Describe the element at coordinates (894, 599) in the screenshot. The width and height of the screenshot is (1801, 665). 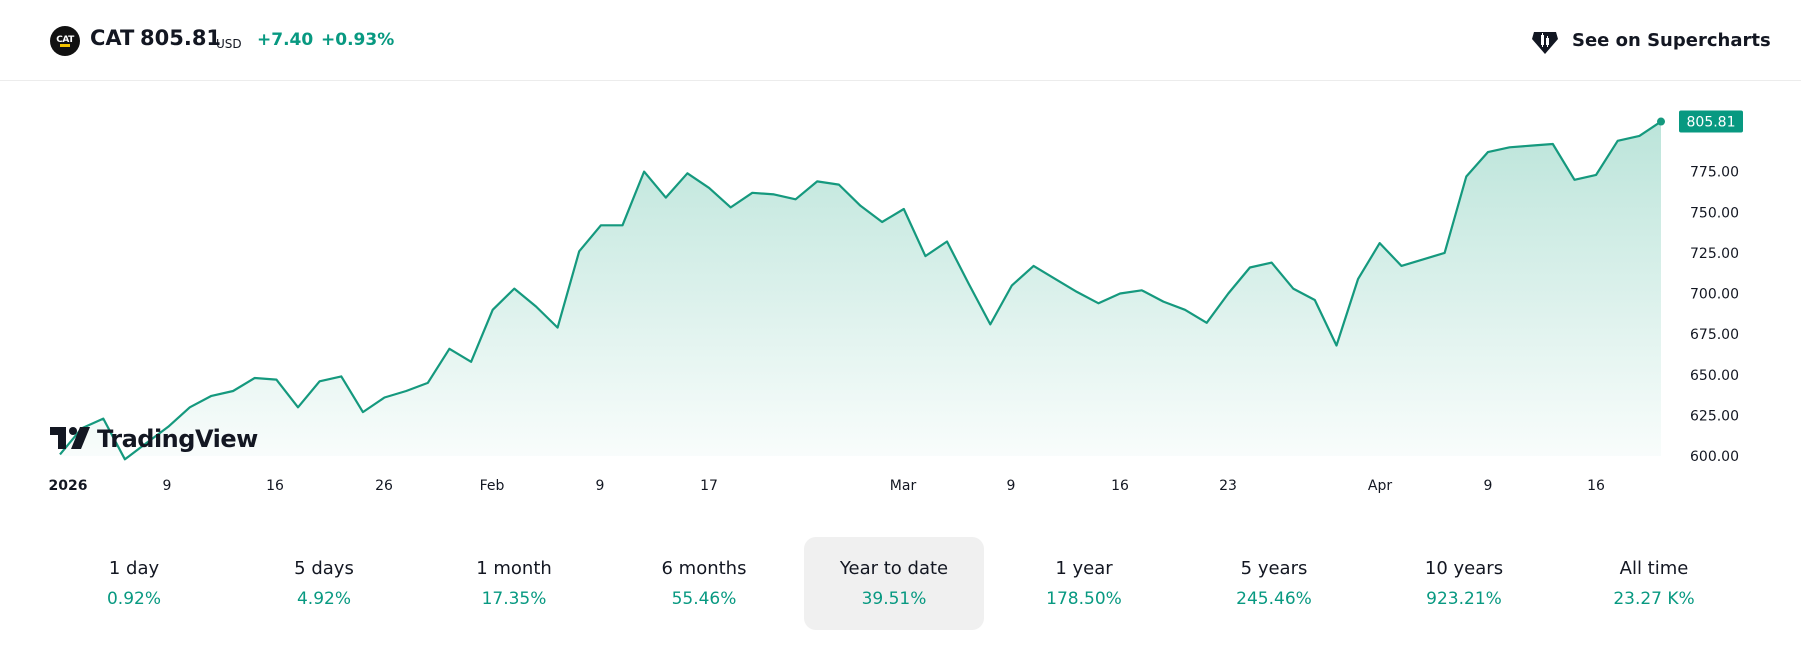
I see `period-return: 39.51%` at that location.